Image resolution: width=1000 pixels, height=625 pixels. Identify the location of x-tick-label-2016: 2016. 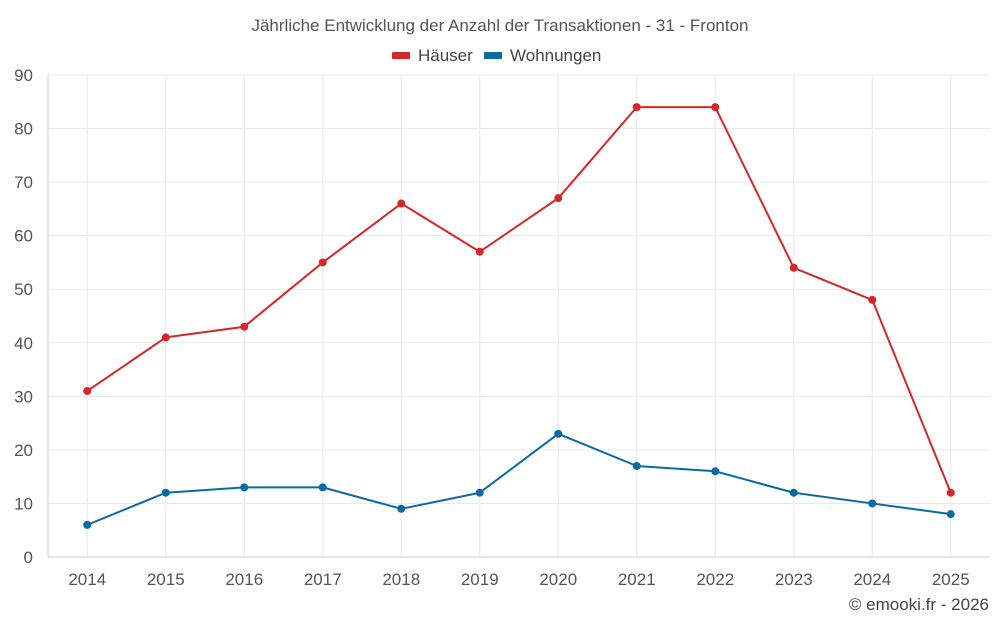
(244, 579).